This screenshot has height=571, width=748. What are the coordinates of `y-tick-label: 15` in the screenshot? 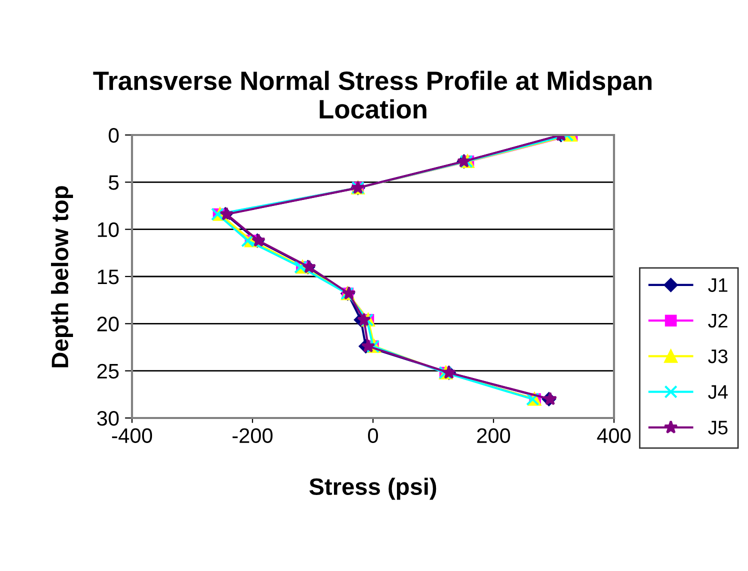 It's located at (108, 277).